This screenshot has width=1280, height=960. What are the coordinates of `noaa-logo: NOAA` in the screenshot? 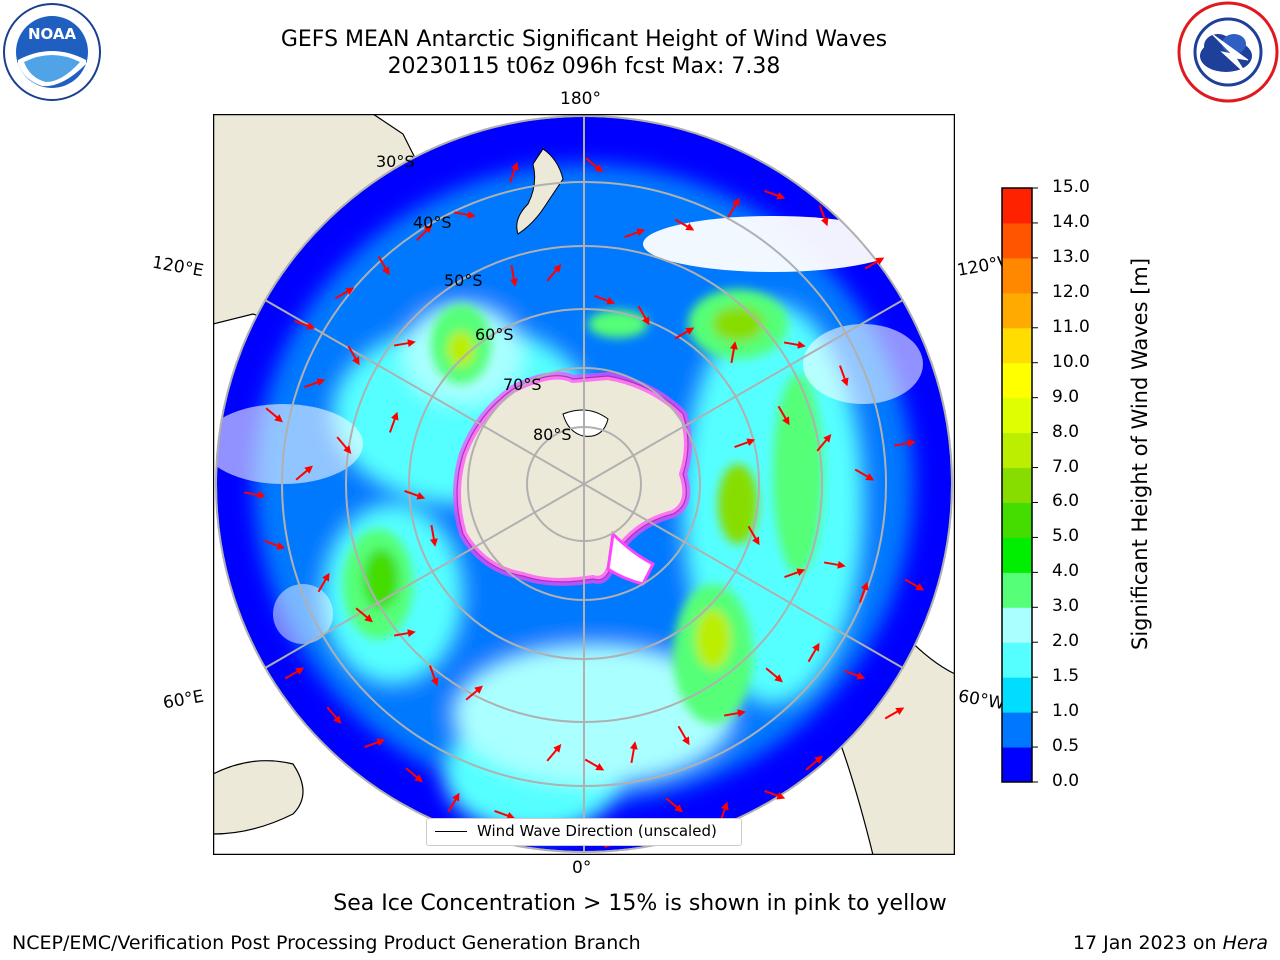 It's located at (52, 52).